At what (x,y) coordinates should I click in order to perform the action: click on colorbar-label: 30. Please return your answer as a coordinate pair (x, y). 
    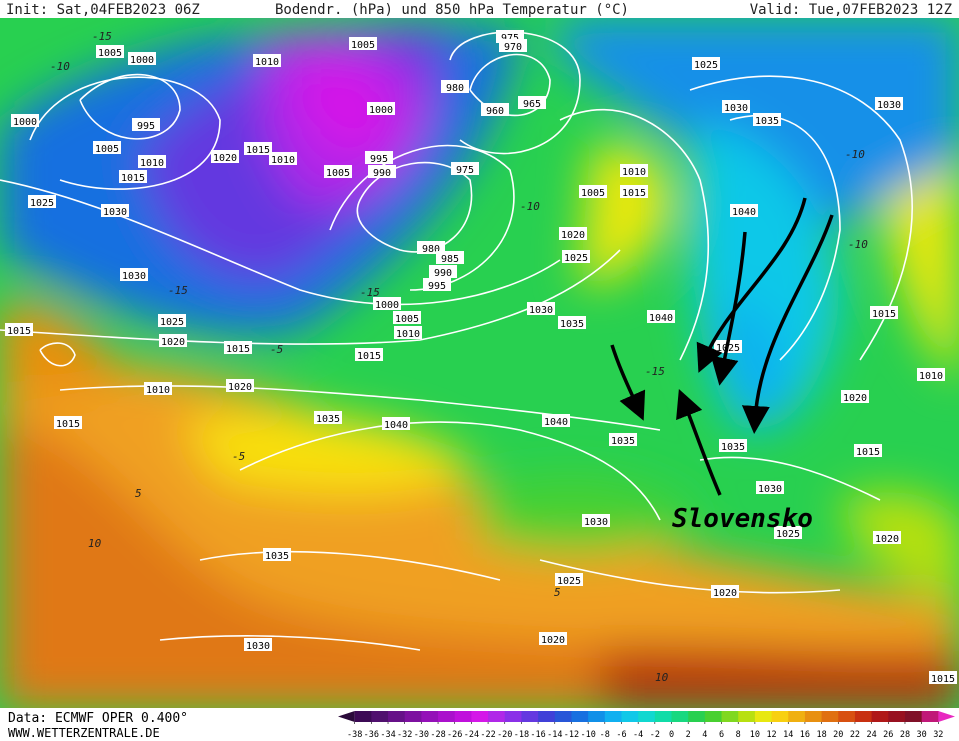
    Looking at the image, I should click on (922, 735).